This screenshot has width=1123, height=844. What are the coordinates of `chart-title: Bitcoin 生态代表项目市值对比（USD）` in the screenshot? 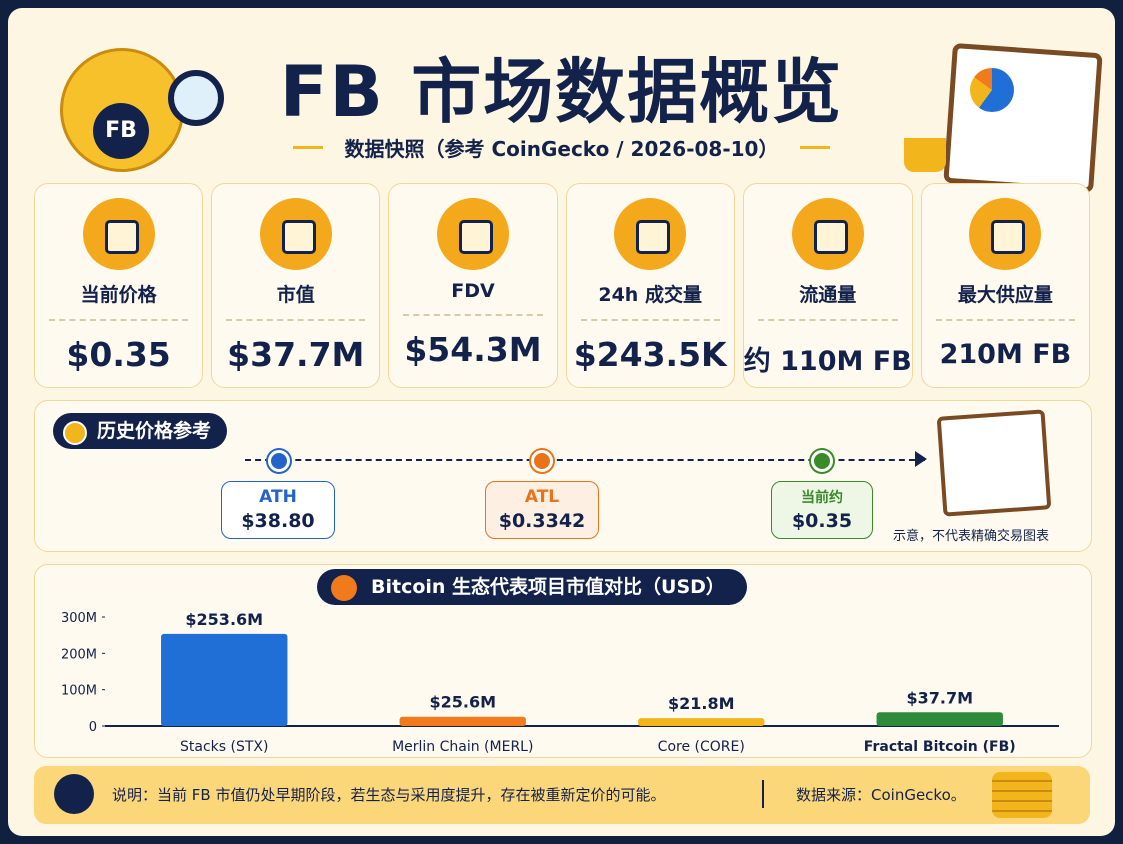 It's located at (532, 587).